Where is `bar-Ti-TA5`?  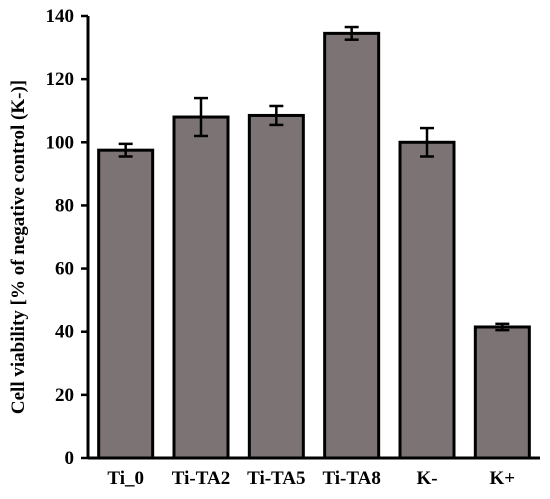
bar-Ti-TA5 is located at coordinates (276, 286).